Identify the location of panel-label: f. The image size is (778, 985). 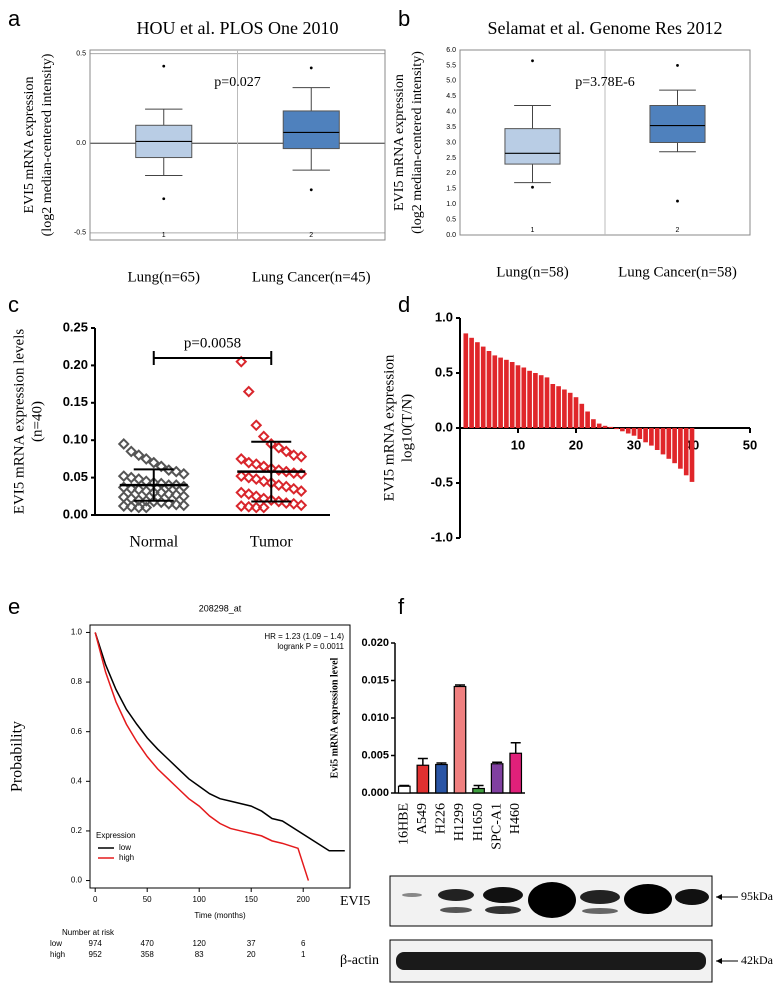
(401, 606).